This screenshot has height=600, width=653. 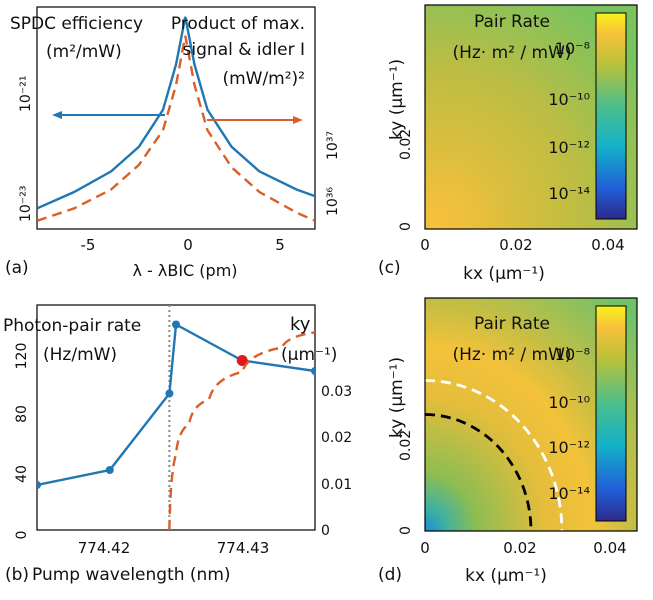 What do you see at coordinates (26, 94) in the screenshot?
I see `panel-a-yleft-tick-1: 10⁻²¹` at bounding box center [26, 94].